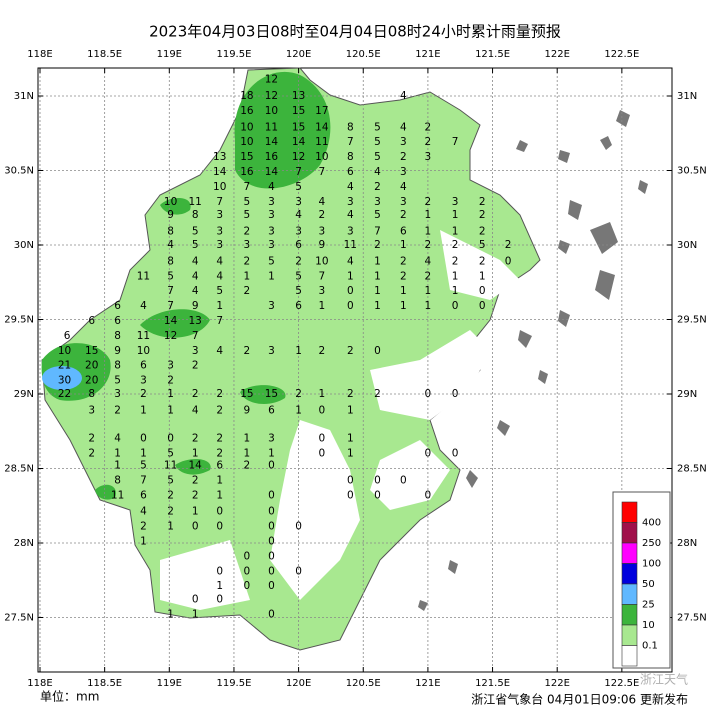  Describe the element at coordinates (104, 54) in the screenshot. I see `lon-tick-label: 118.5E` at that location.